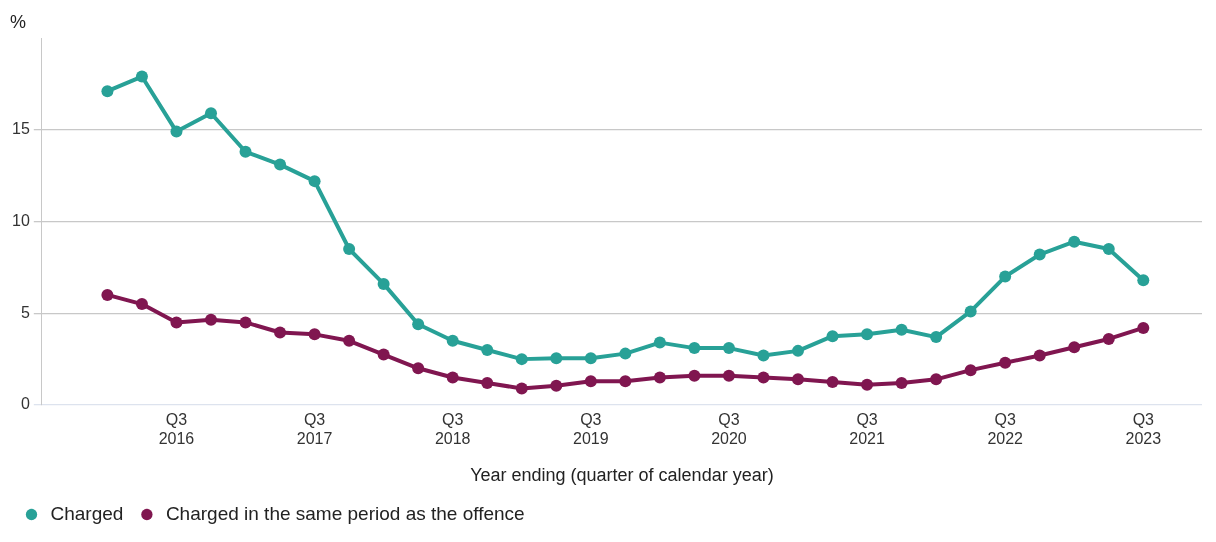 The width and height of the screenshot is (1216, 542). Describe the element at coordinates (25, 404) in the screenshot. I see `y-tick-label: 0` at that location.